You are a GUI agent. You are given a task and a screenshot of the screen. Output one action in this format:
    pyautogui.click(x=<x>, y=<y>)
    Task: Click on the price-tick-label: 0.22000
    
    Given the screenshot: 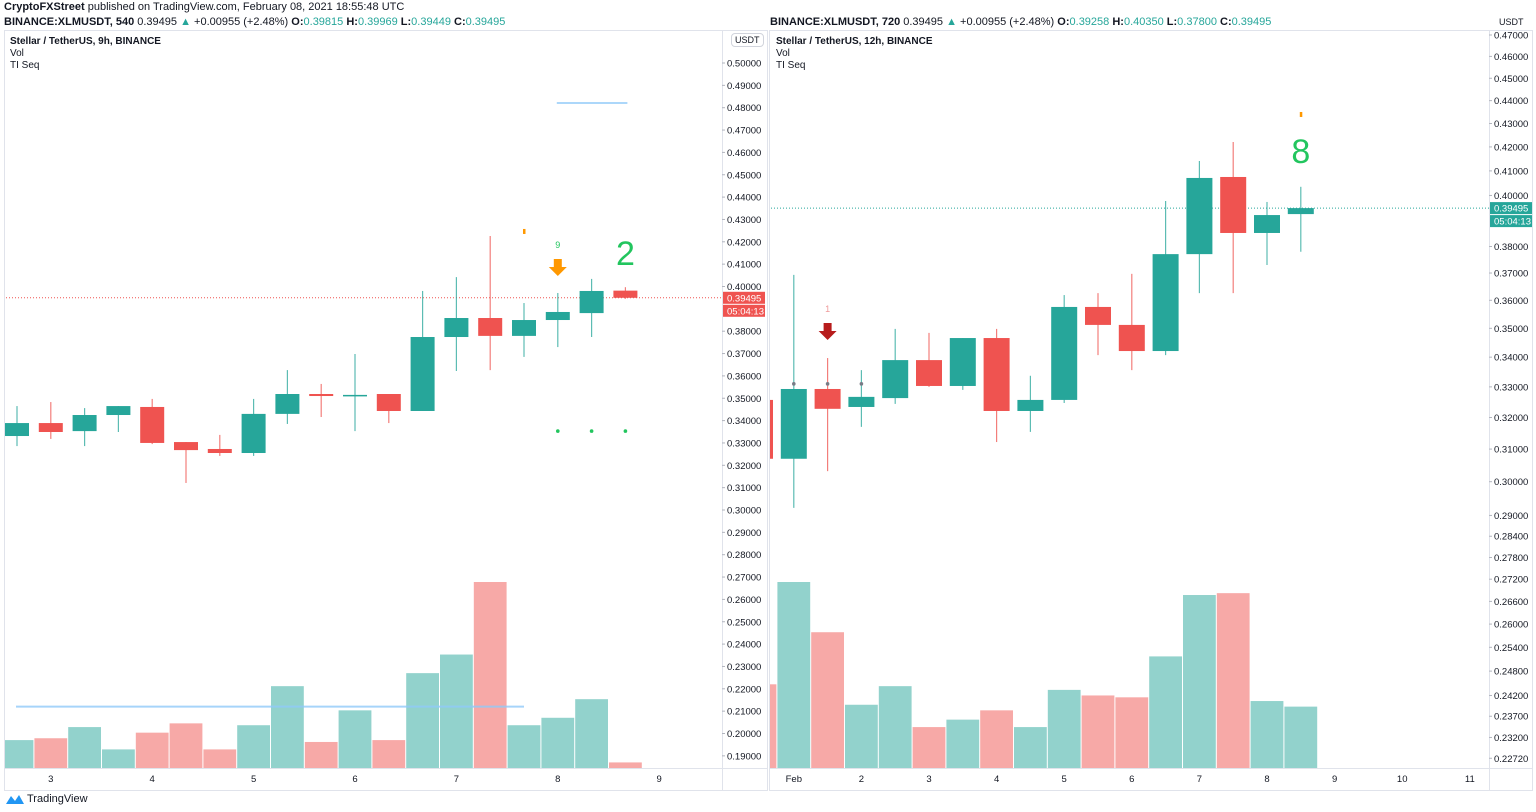 What is the action you would take?
    pyautogui.click(x=744, y=689)
    